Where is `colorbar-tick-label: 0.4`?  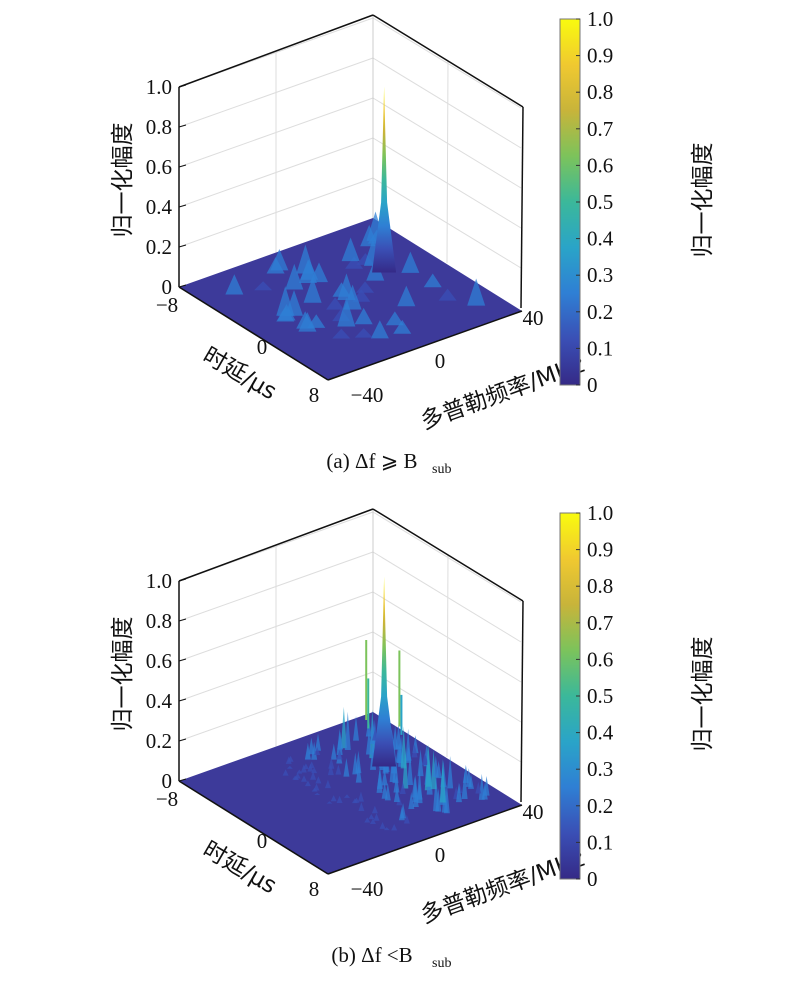 colorbar-tick-label: 0.4 is located at coordinates (600, 733).